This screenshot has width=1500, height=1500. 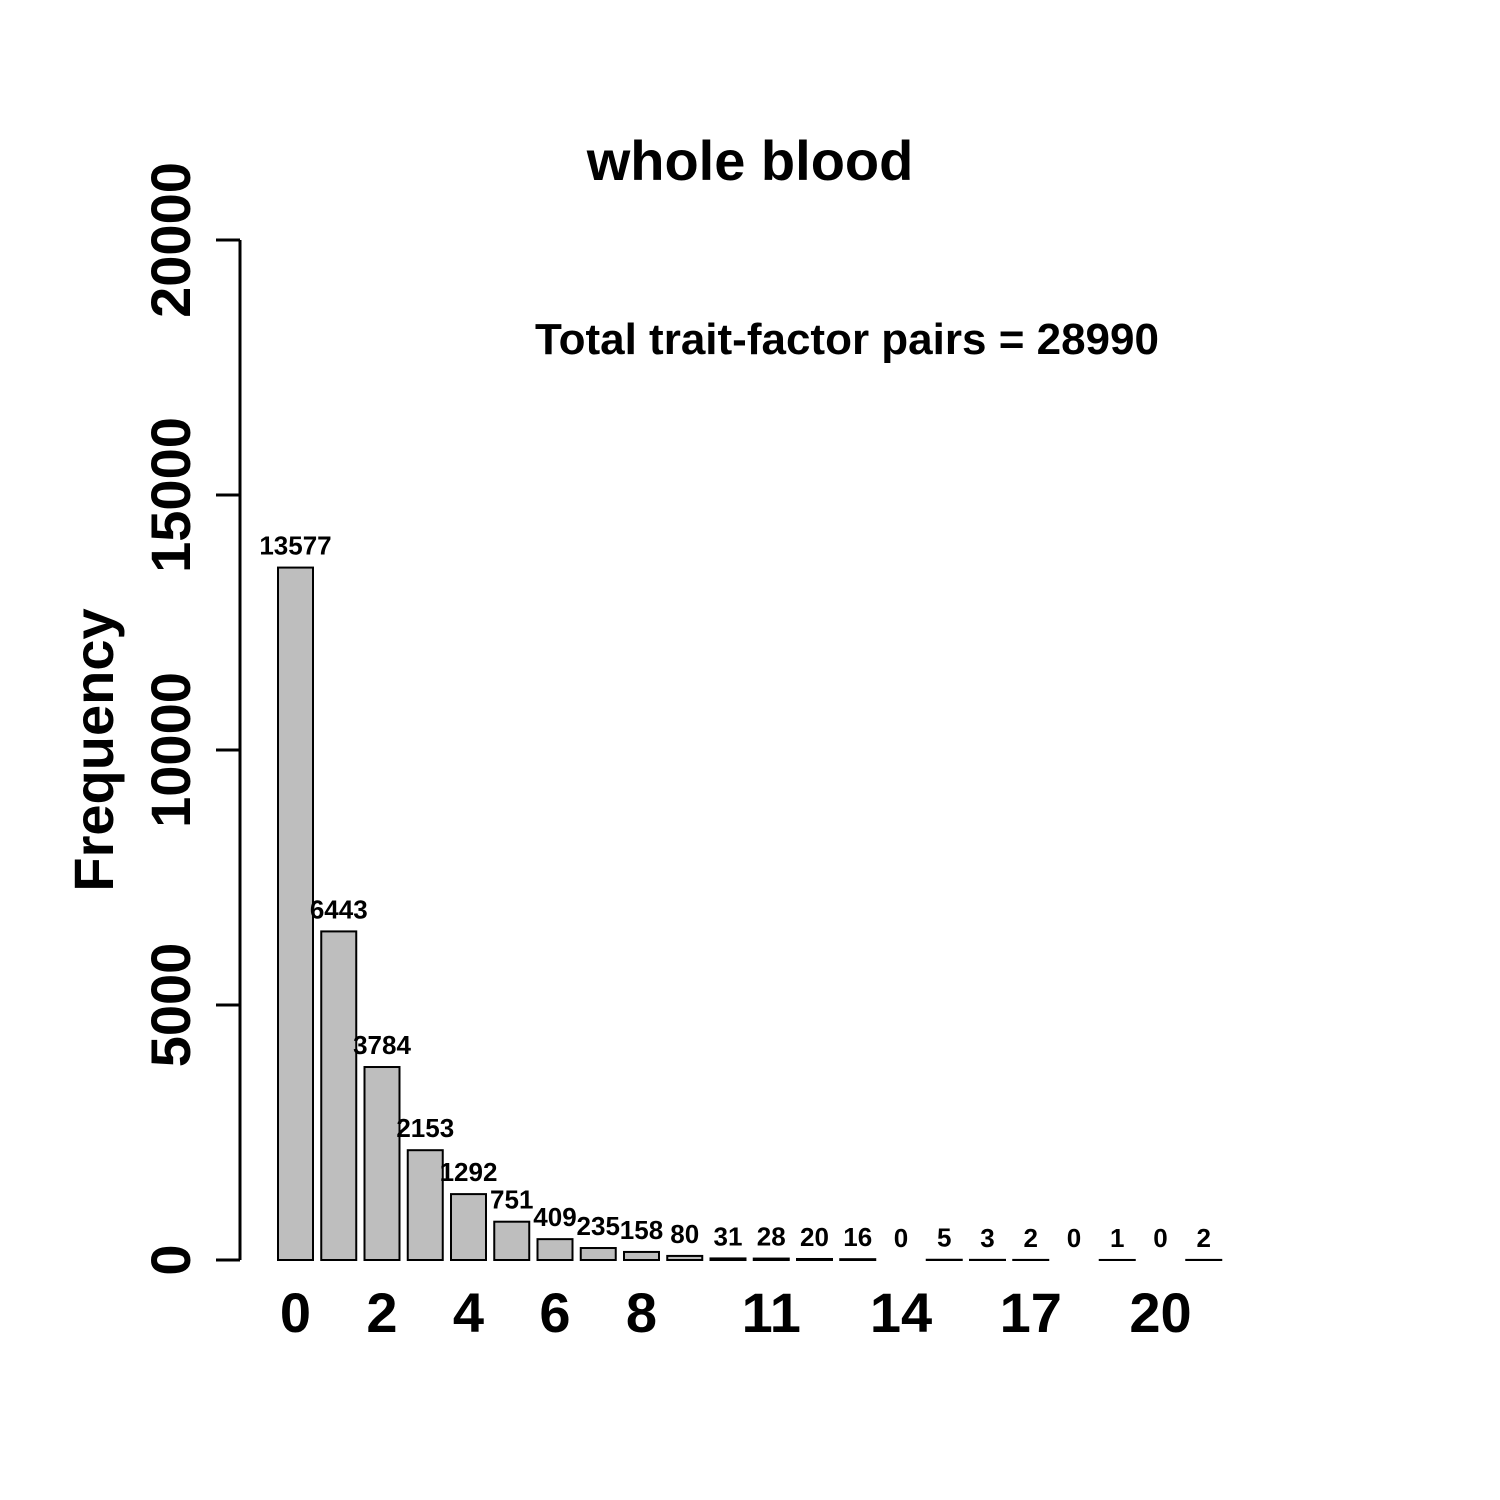 What do you see at coordinates (381, 1312) in the screenshot?
I see `x-axis-tick-label: 2` at bounding box center [381, 1312].